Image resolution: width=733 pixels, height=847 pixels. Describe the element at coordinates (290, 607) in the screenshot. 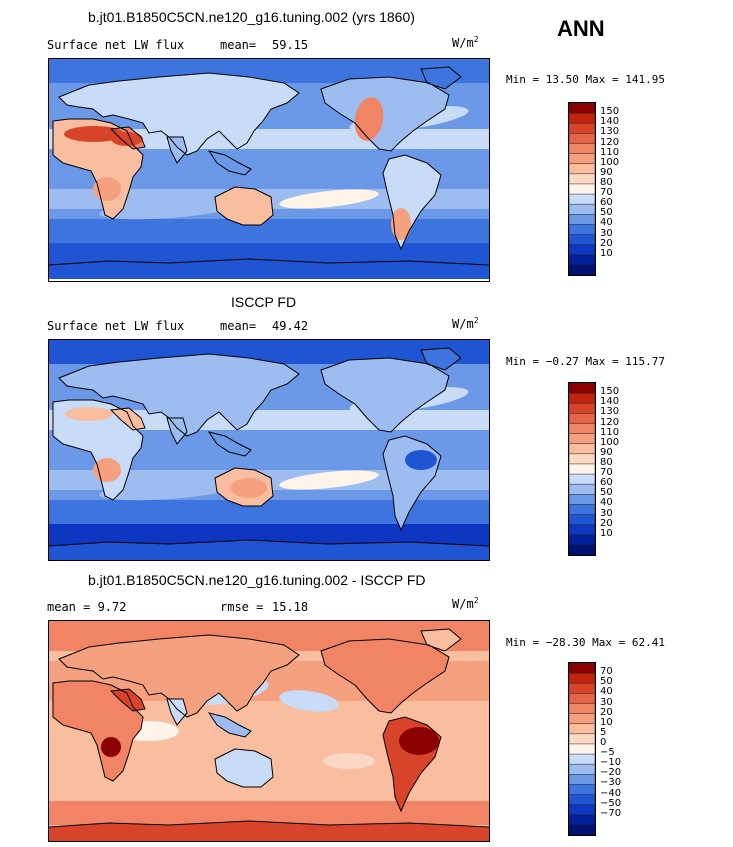

I see `stat-value: 15.18` at that location.